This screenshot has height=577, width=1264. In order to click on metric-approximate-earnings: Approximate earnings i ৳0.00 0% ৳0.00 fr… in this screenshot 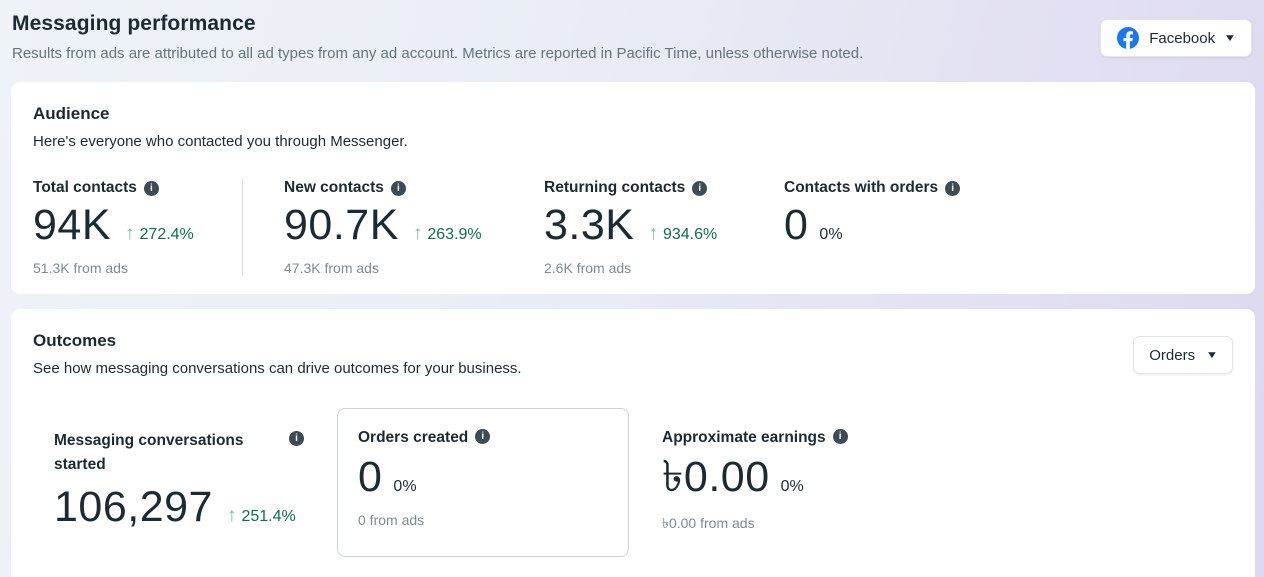, I will do `click(787, 482)`.